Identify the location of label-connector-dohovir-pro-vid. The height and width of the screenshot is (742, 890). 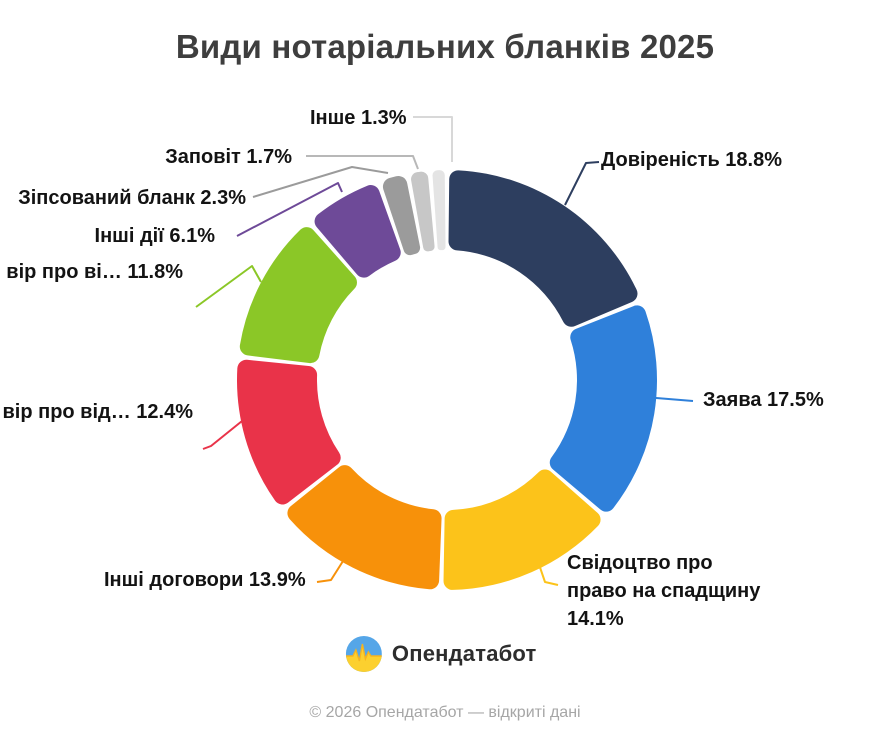
(225, 433).